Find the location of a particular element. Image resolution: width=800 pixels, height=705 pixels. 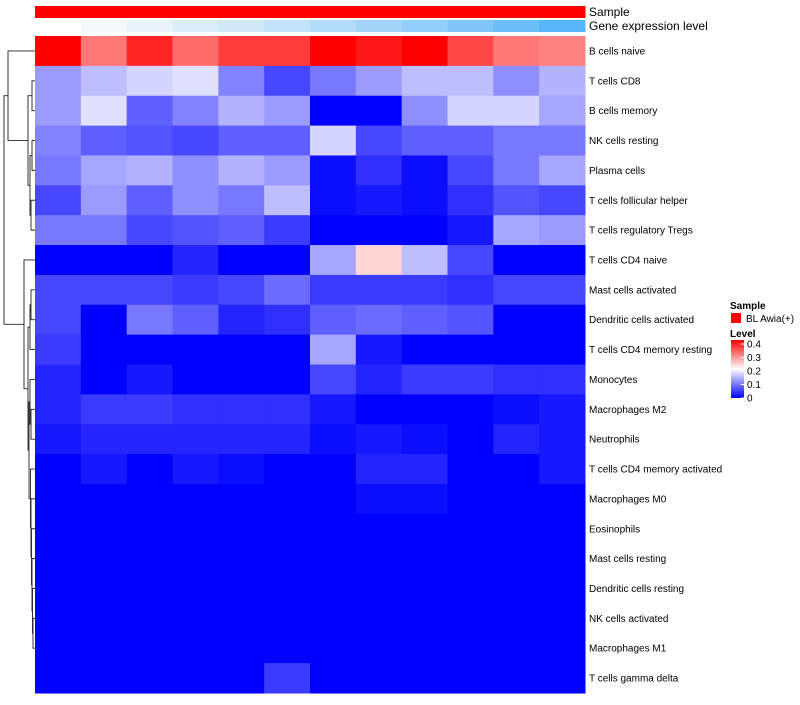

row-label: T cells CD4 memory resting is located at coordinates (650, 350).